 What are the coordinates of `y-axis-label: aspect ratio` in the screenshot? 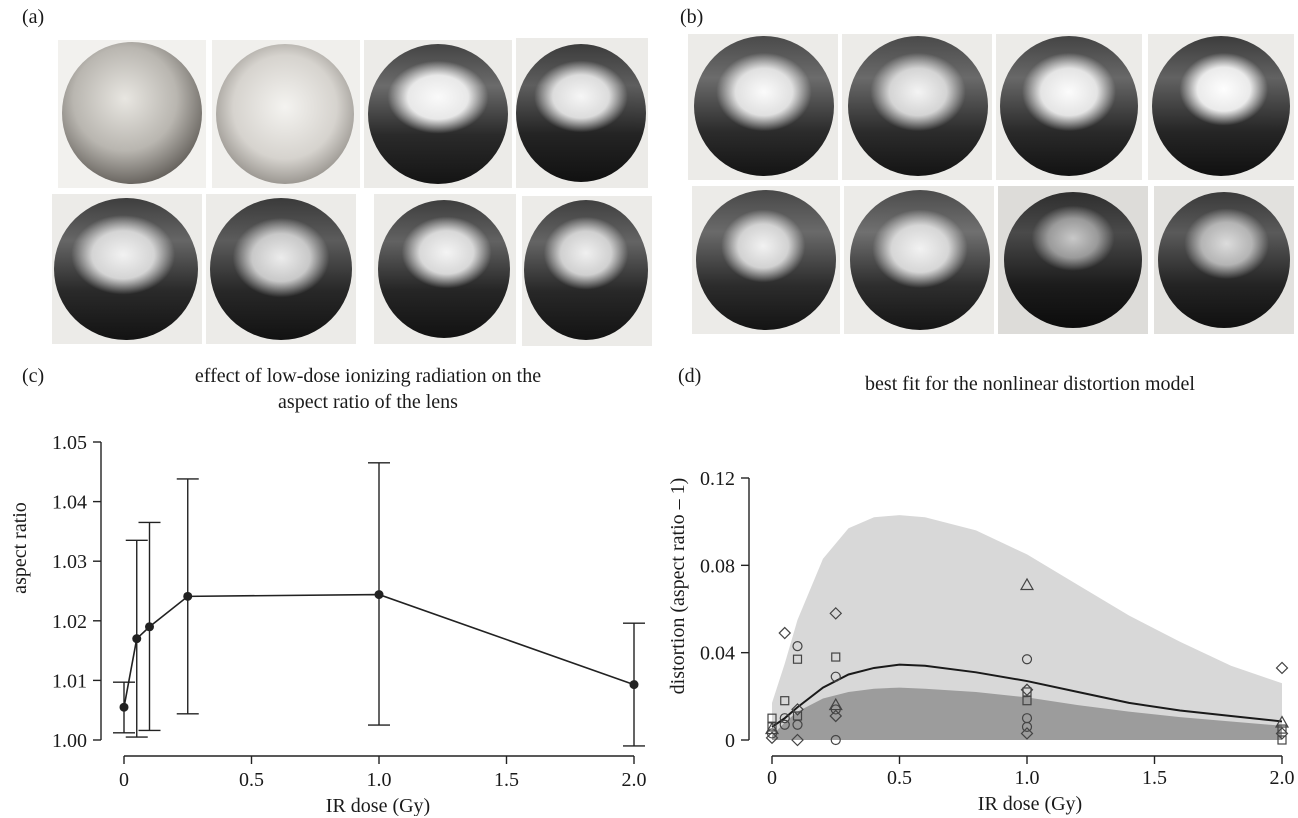 It's located at (20, 548).